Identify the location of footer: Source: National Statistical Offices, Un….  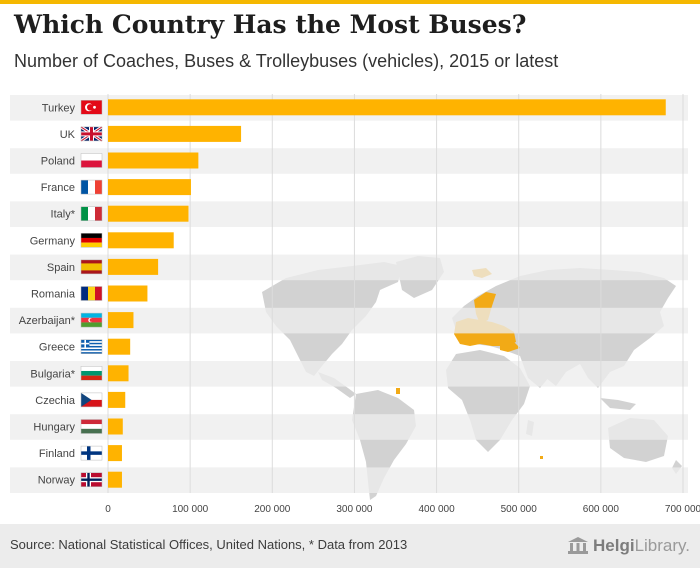
(350, 546).